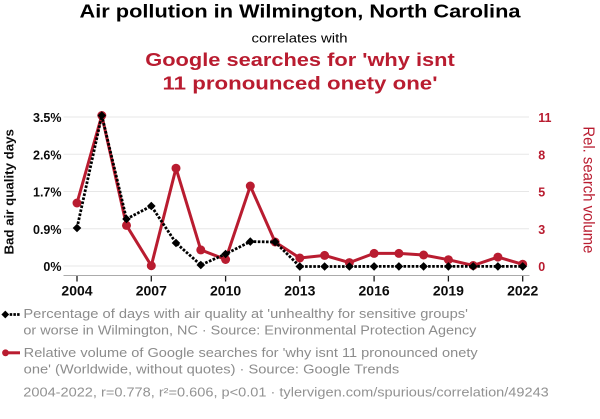  I want to click on svg-text: Google searches for 'why isnt, so click(300, 59).